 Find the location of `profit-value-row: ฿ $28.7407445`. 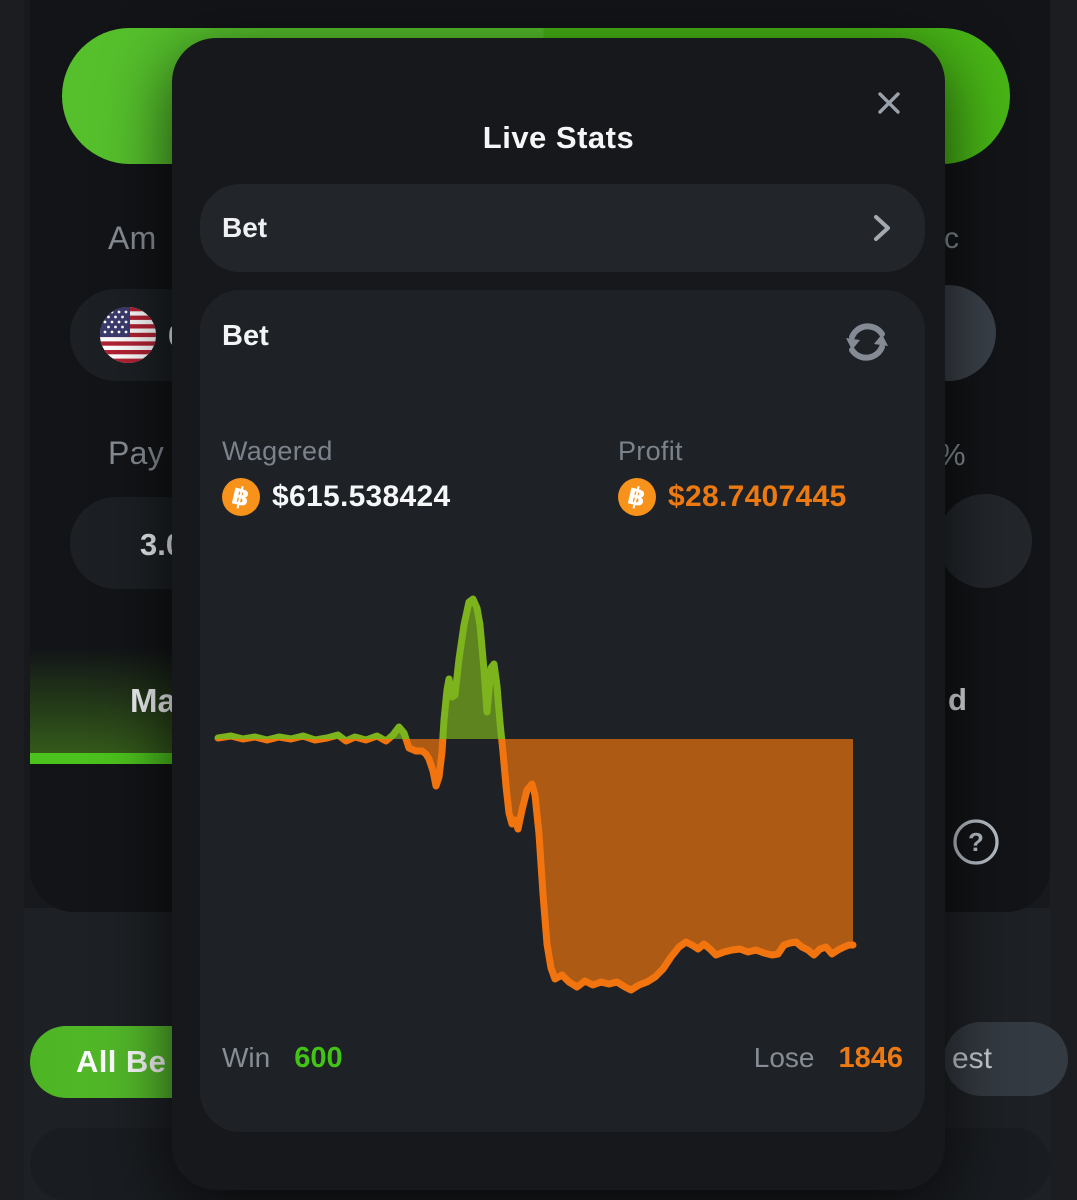

profit-value-row: ฿ $28.7407445 is located at coordinates (732, 497).